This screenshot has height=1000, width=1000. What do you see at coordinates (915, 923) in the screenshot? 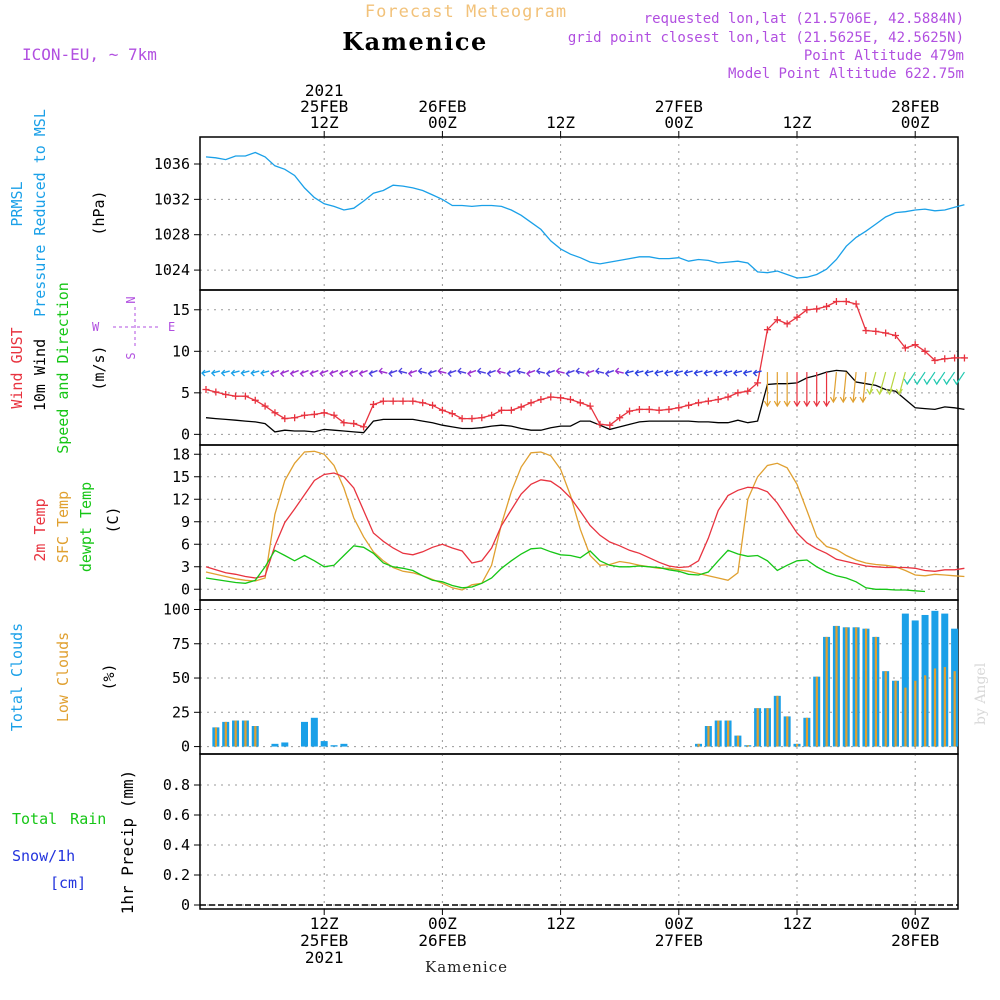
I see `bottom-time-label: 00Z` at bounding box center [915, 923].